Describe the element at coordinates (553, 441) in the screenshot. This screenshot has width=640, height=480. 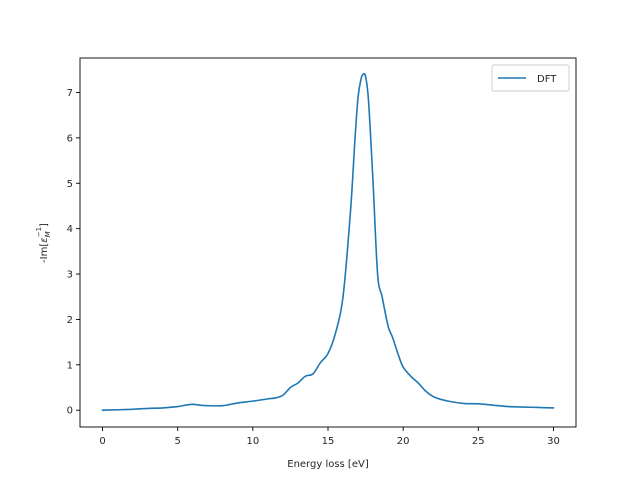
I see `x-tick-label: 30` at that location.